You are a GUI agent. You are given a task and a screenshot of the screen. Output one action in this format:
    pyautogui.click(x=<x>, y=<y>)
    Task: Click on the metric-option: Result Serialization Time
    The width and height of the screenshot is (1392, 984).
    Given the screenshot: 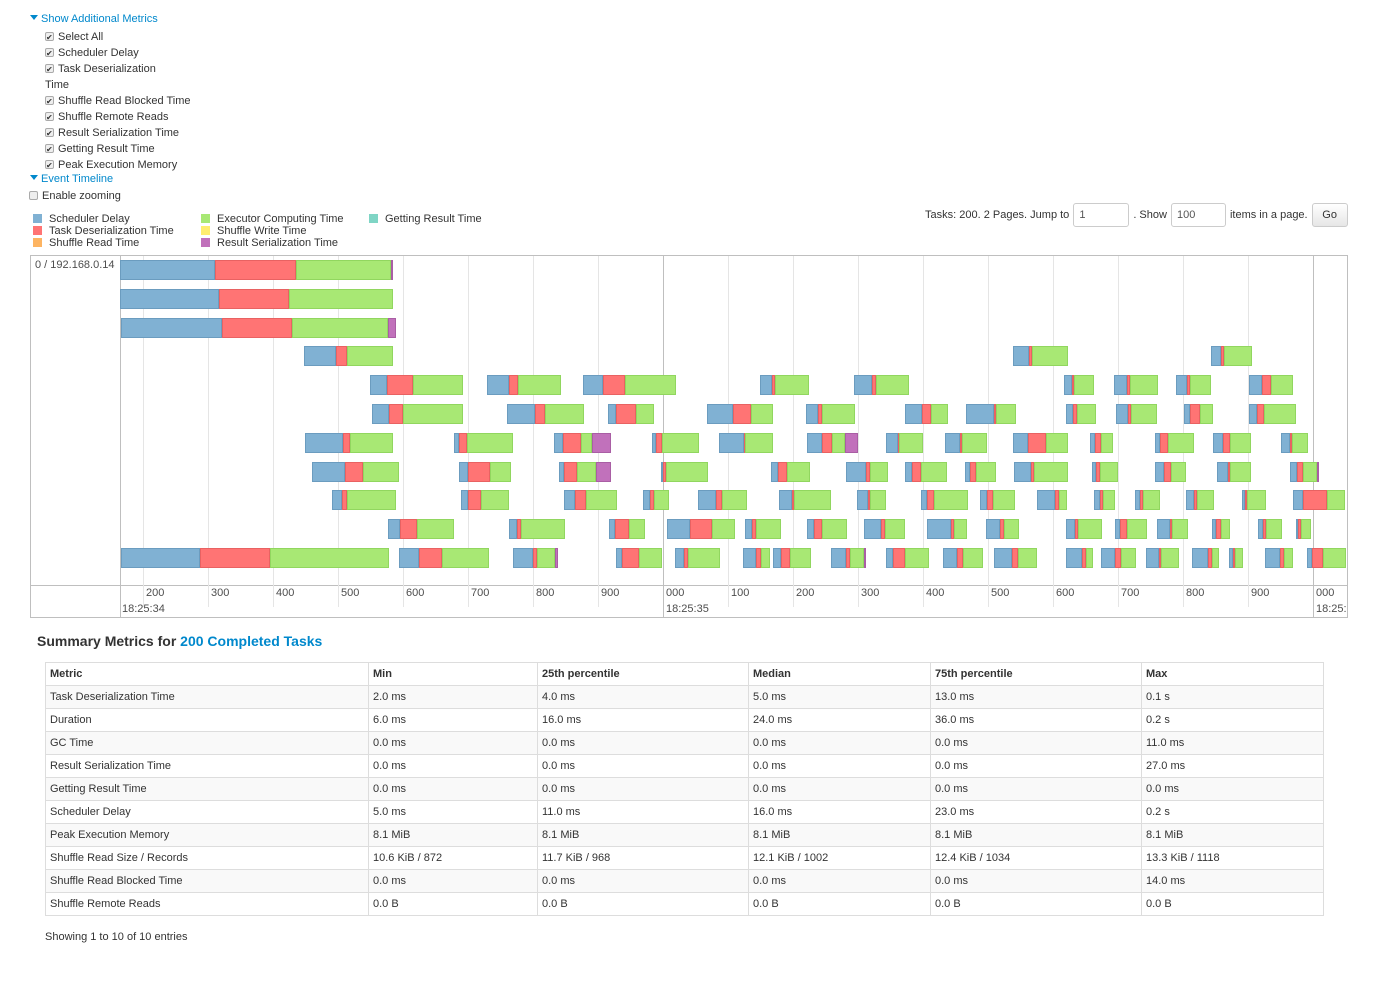 What is the action you would take?
    pyautogui.click(x=112, y=133)
    